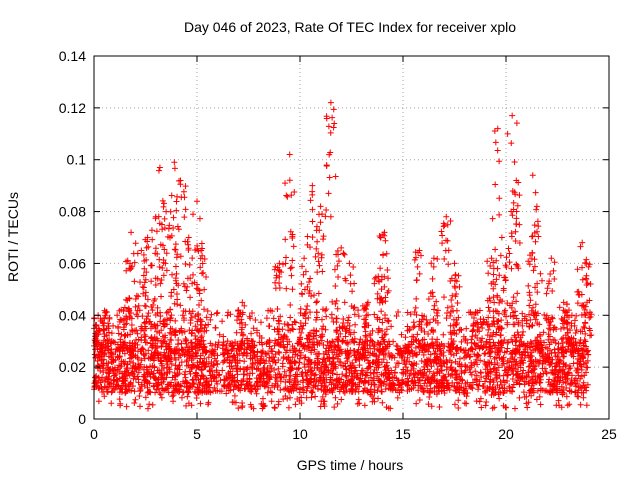  Describe the element at coordinates (72, 212) in the screenshot. I see `y-tick-label: 0.08` at that location.